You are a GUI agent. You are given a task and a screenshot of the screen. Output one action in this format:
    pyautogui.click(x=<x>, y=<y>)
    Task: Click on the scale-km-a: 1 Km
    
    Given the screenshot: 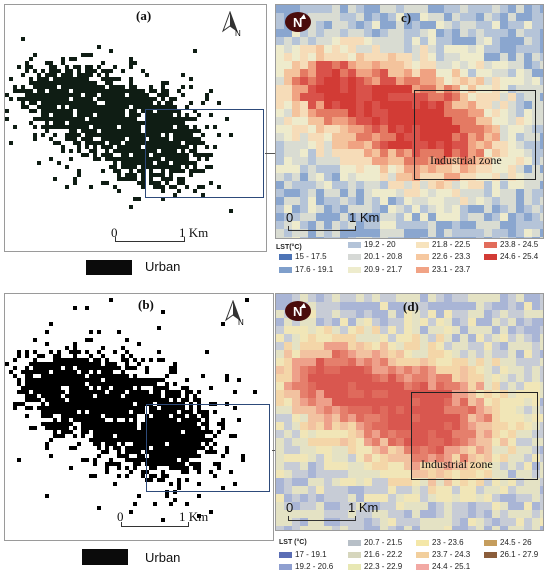 What is the action you would take?
    pyautogui.click(x=194, y=232)
    